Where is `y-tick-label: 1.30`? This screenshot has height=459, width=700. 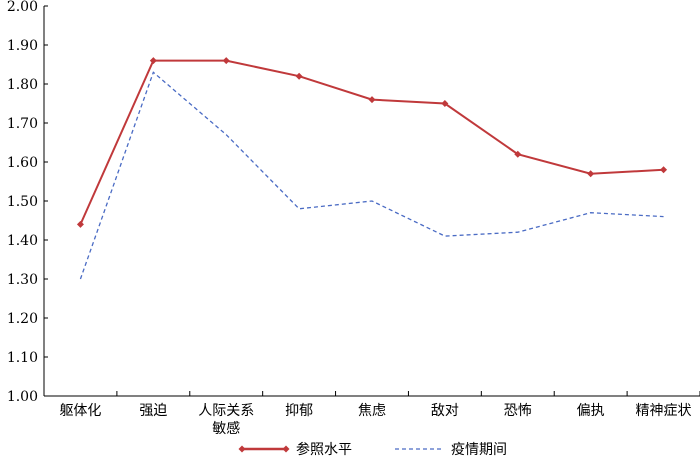
y-tick-label: 1.30 is located at coordinates (22, 280).